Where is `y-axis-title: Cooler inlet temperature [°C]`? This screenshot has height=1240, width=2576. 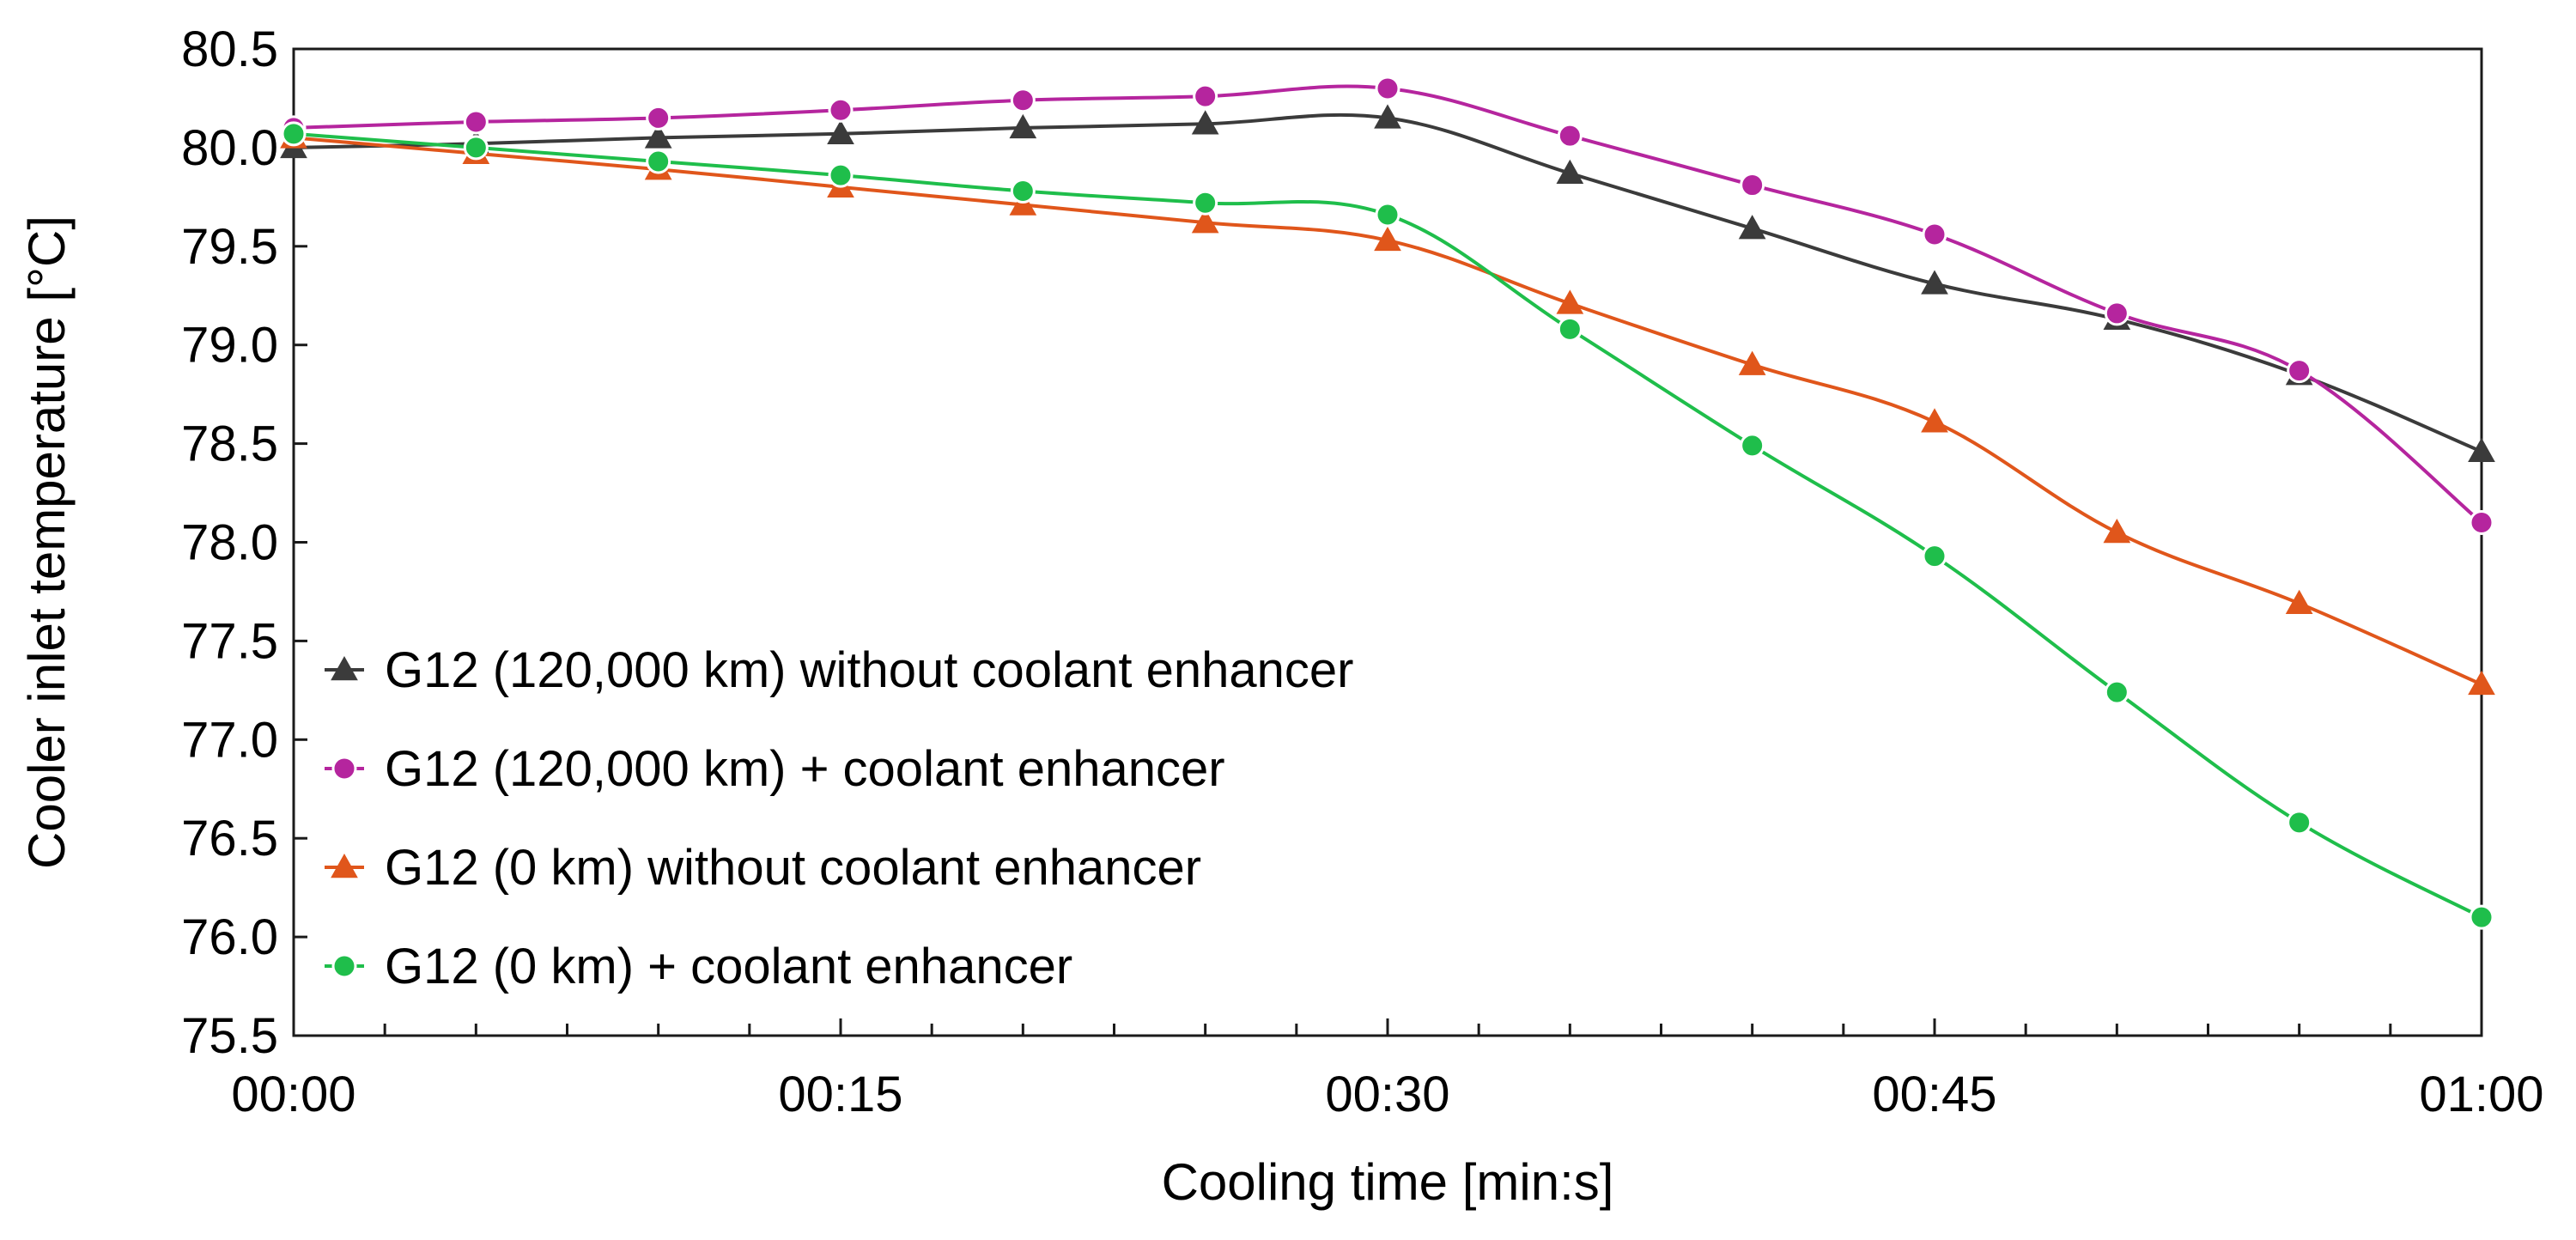
y-axis-title: Cooler inlet temperature [°C] is located at coordinates (47, 542).